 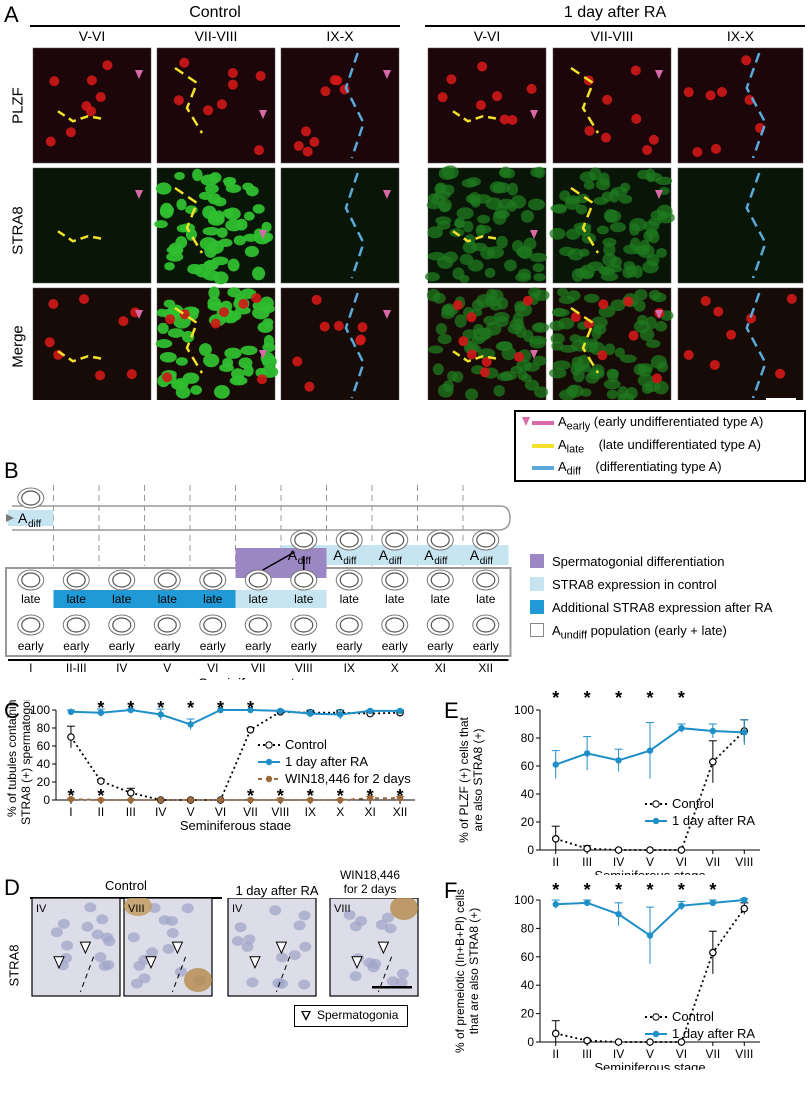 What do you see at coordinates (392, 987) in the screenshot?
I see `scale-bar` at bounding box center [392, 987].